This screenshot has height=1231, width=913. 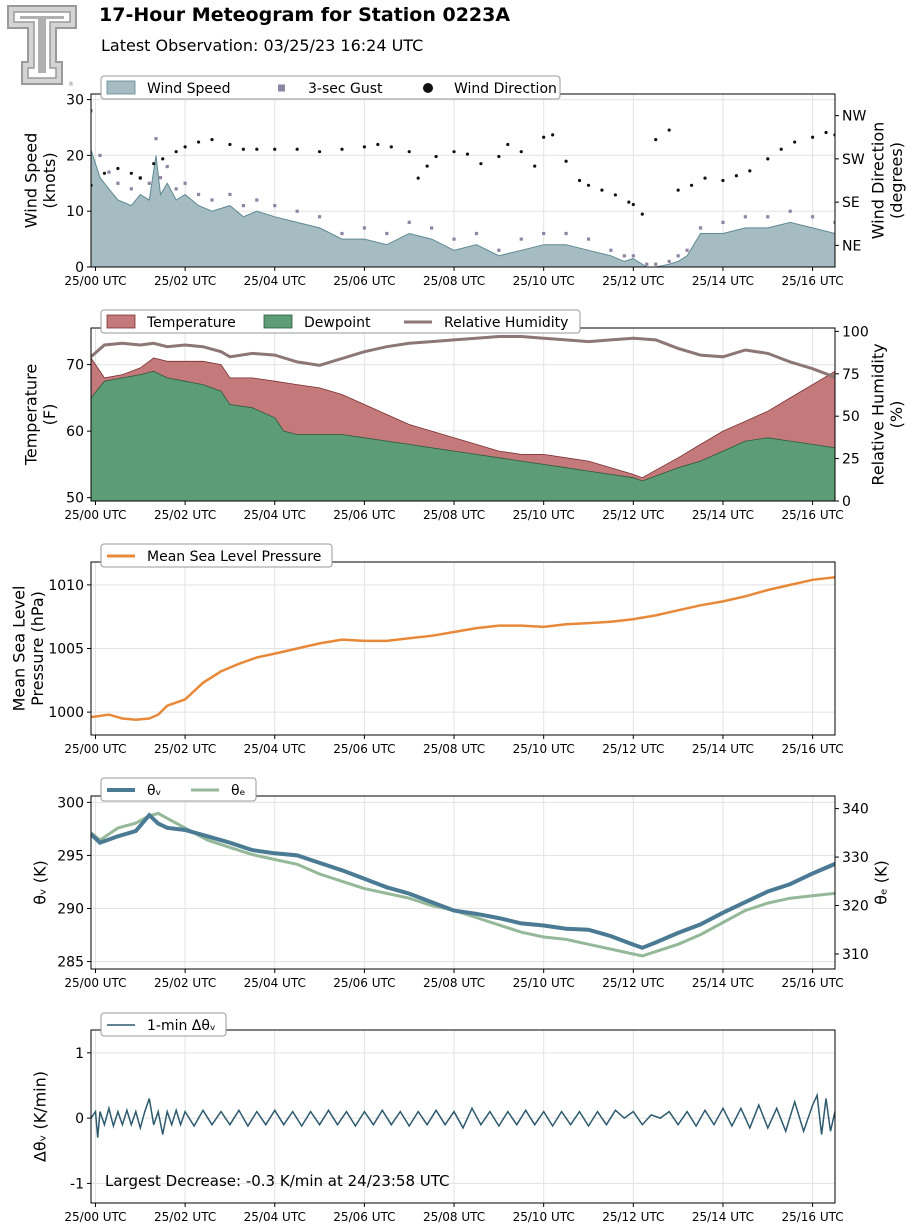 I want to click on y-tick-label: 50, so click(x=75, y=499).